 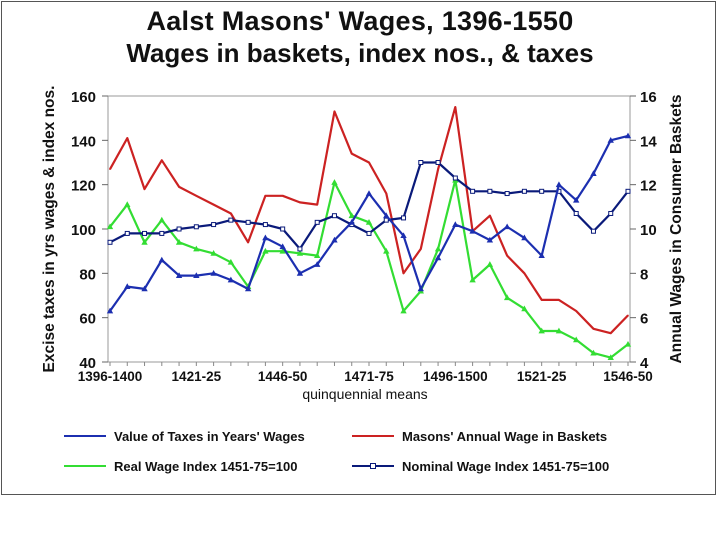 What do you see at coordinates (479, 436) in the screenshot?
I see `legend-item-masons-wage: Masons' Annual Wage in Baskets` at bounding box center [479, 436].